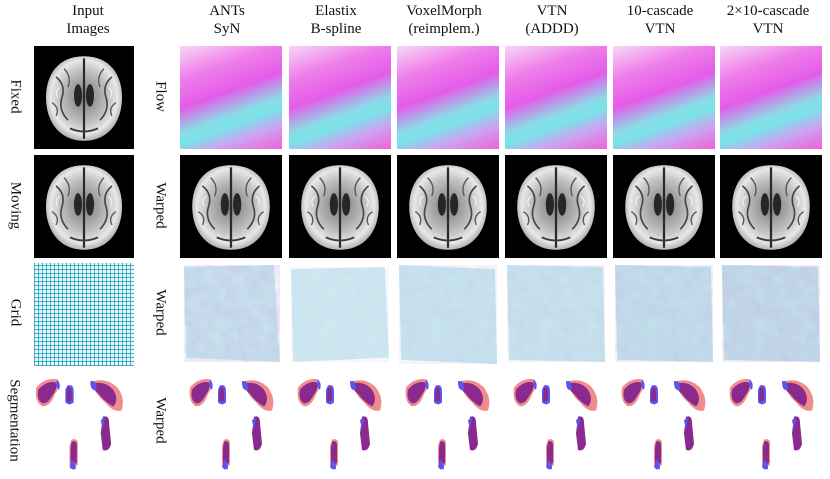 Image resolution: width=830 pixels, height=479 pixels. Describe the element at coordinates (15, 205) in the screenshot. I see `row-label-moving: Moving` at that location.